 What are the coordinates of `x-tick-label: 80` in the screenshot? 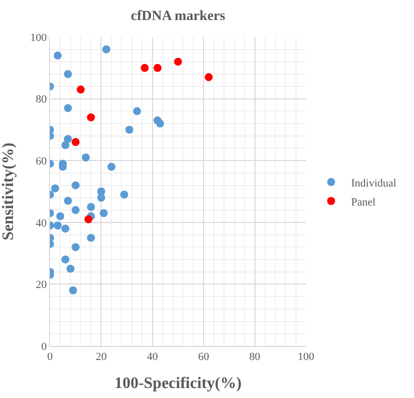 It's located at (255, 357).